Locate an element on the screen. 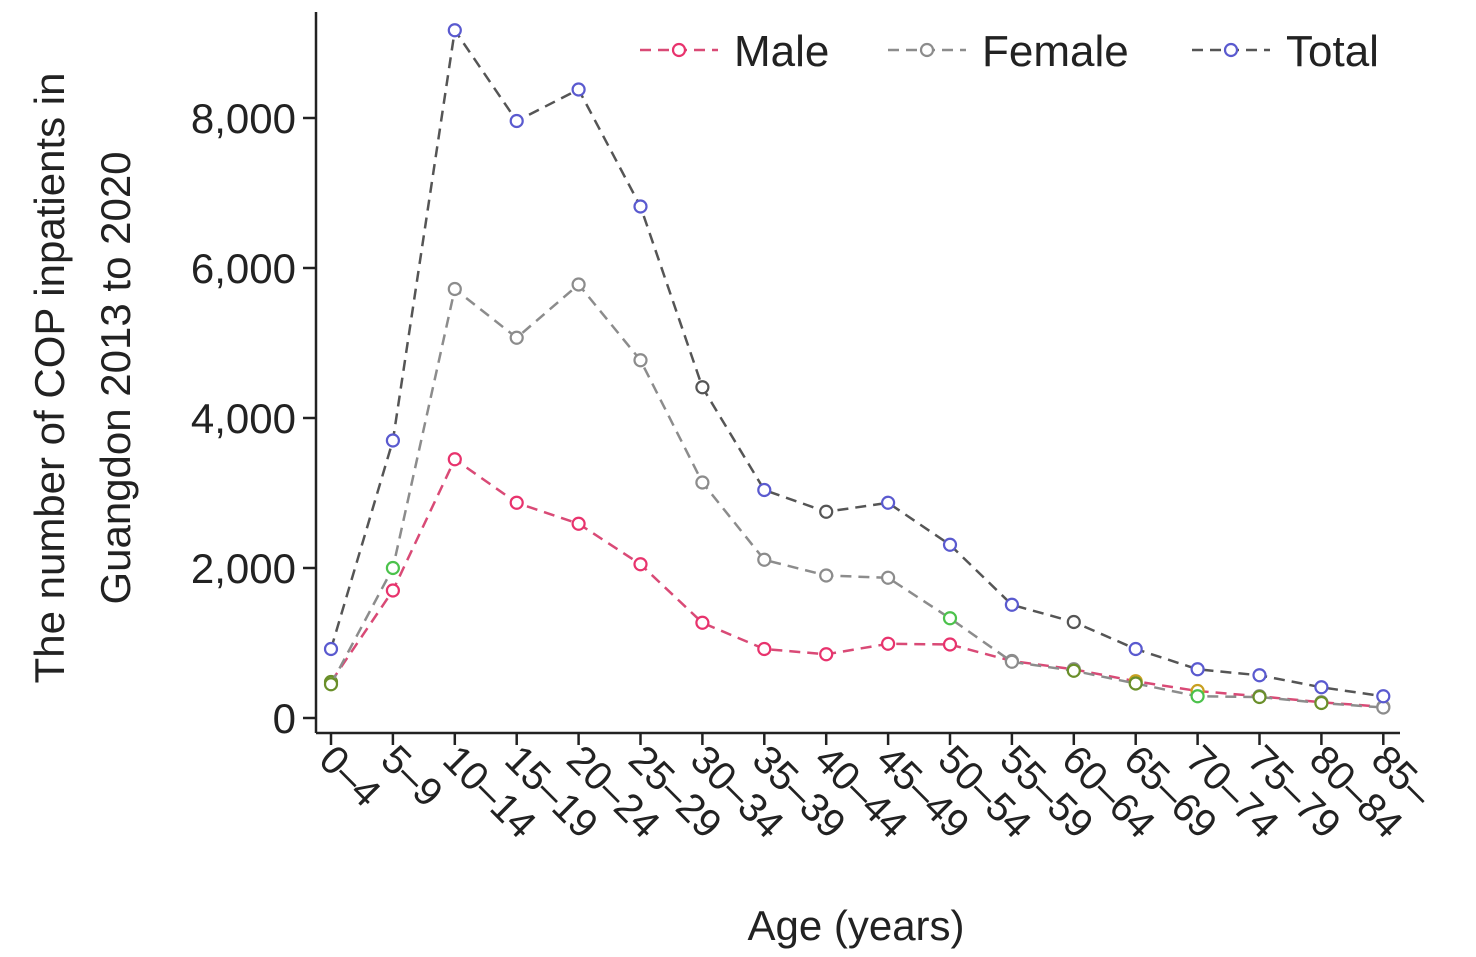 The width and height of the screenshot is (1476, 957). y-tick-label: 4,000 is located at coordinates (243, 418).